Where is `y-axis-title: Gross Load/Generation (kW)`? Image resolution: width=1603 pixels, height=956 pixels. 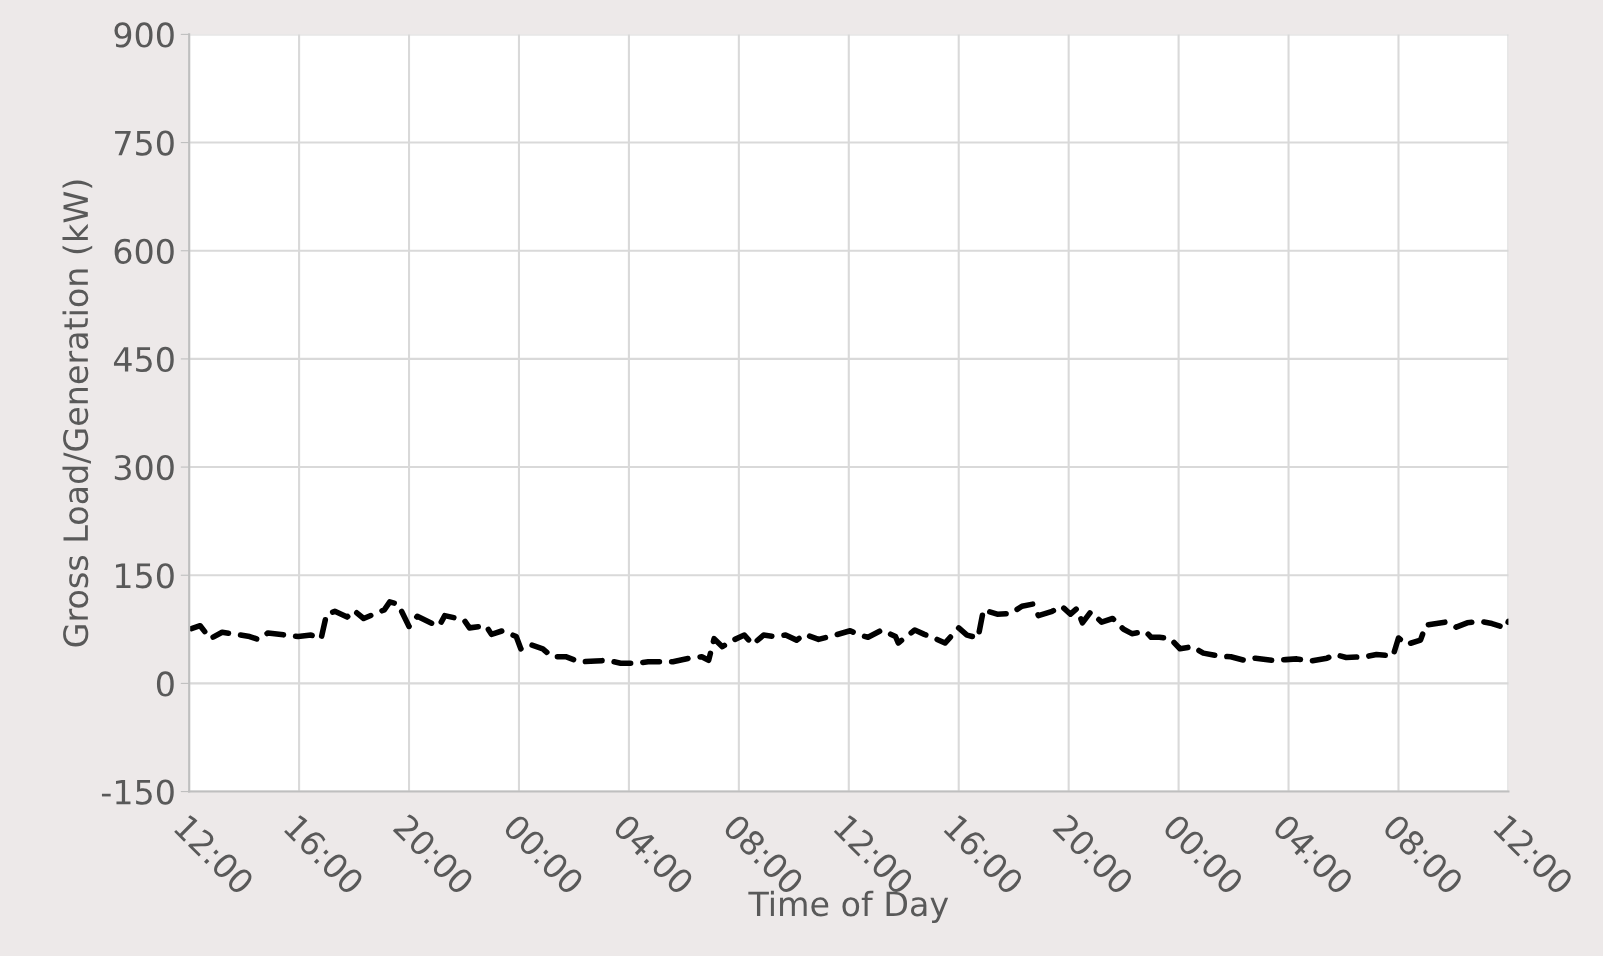 y-axis-title: Gross Load/Generation (kW) is located at coordinates (77, 413).